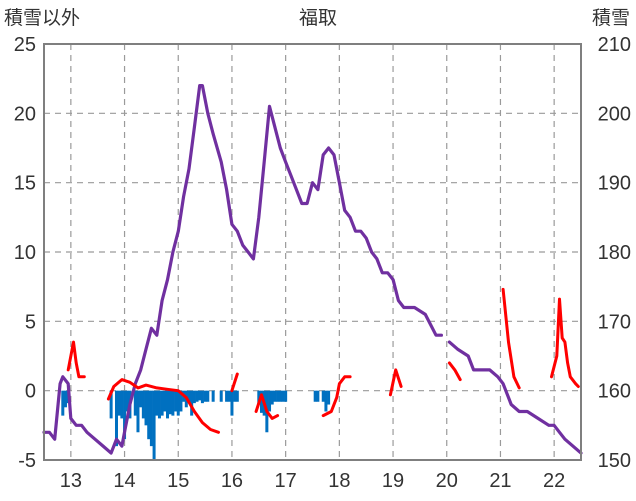  What do you see at coordinates (500, 481) in the screenshot?
I see `x-tick-label: 21` at bounding box center [500, 481].